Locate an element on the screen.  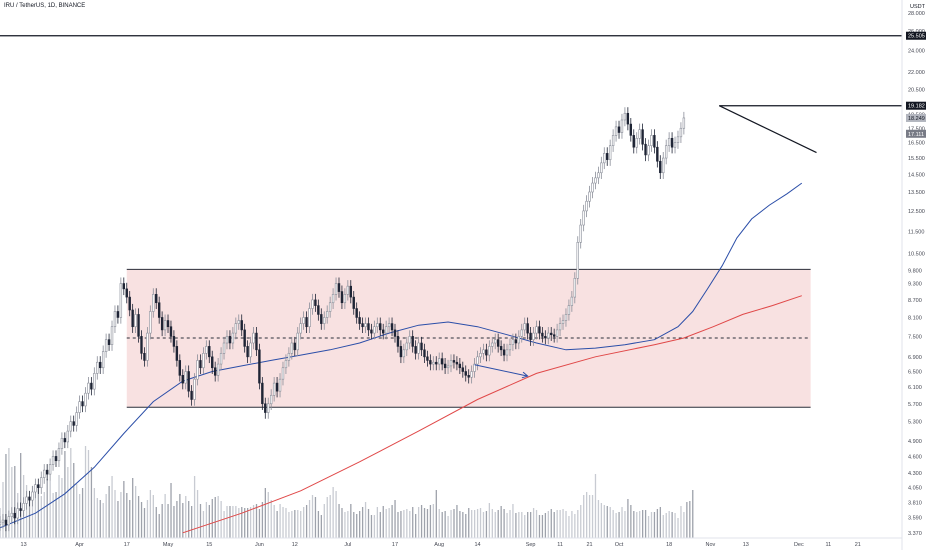
price-axis-bg is located at coordinates (917, 275).